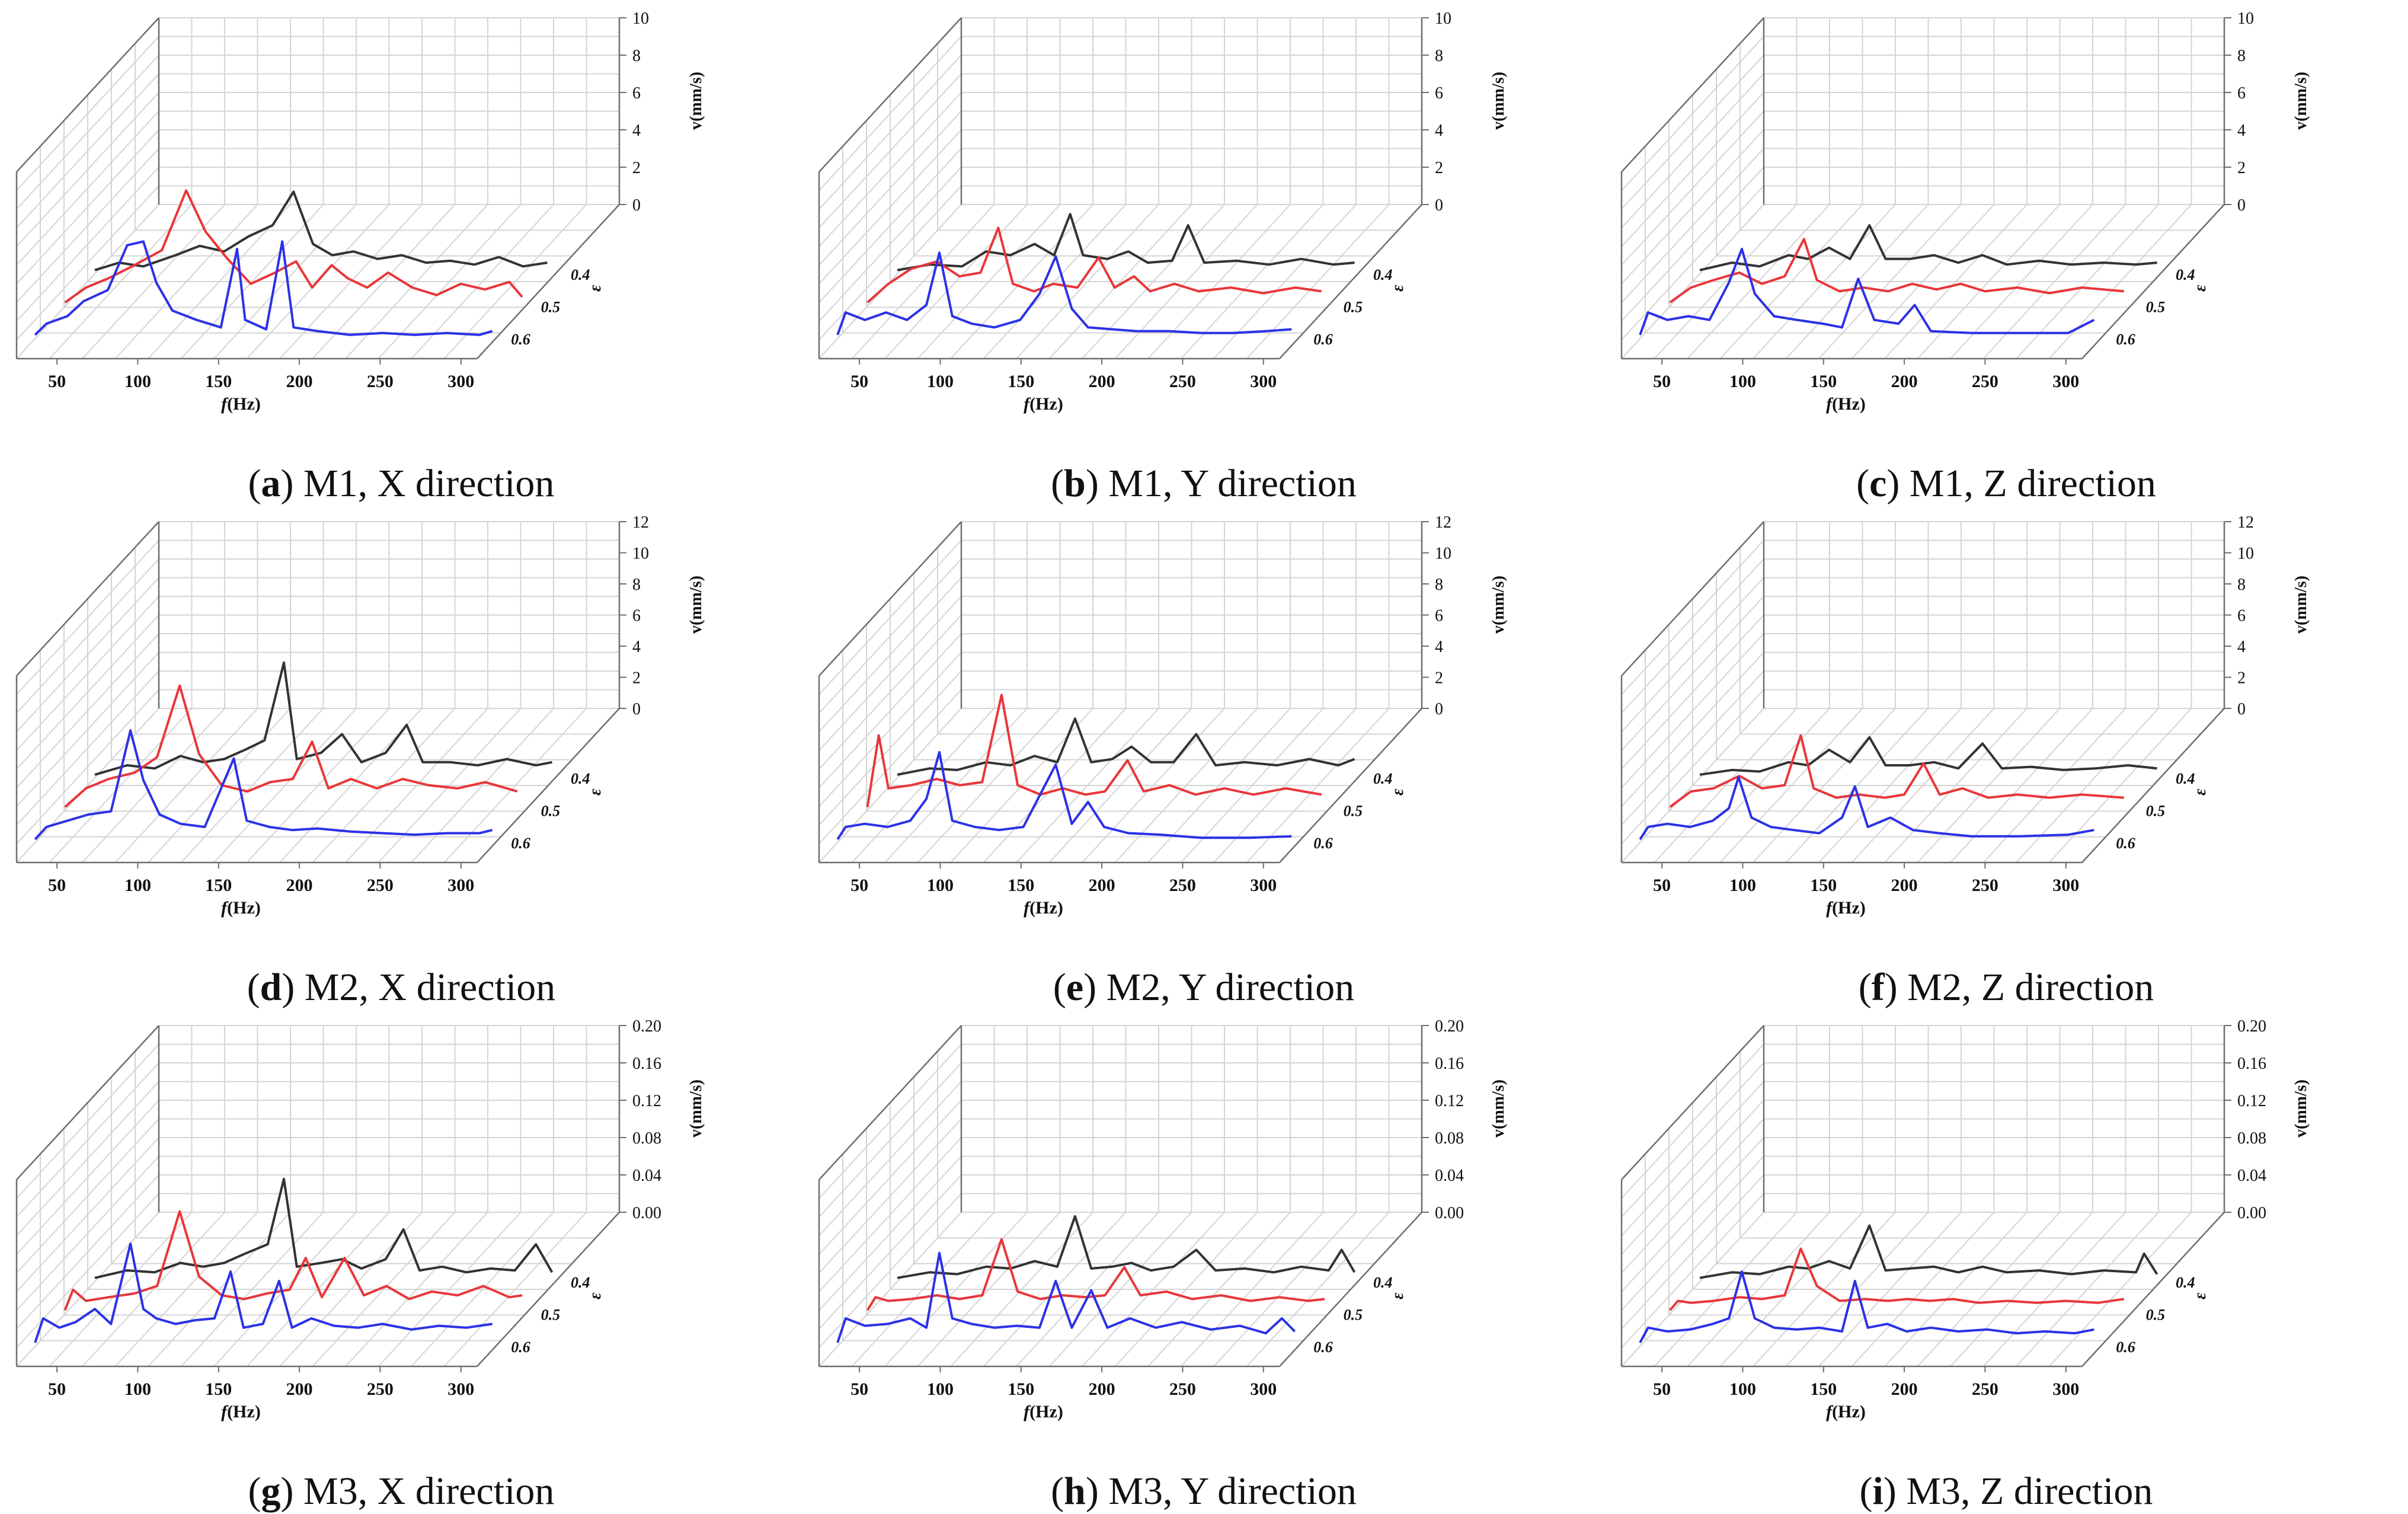  What do you see at coordinates (1263, 382) in the screenshot?
I see `x-tick-label: 300` at bounding box center [1263, 382].